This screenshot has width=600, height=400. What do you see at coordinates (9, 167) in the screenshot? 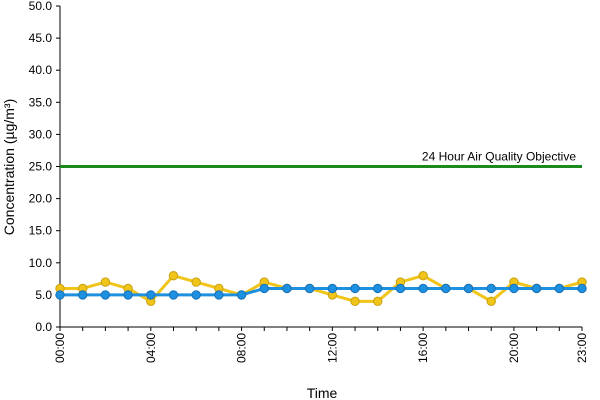
I see `y-axis-title: Concentration (µg/m³)` at bounding box center [9, 167].